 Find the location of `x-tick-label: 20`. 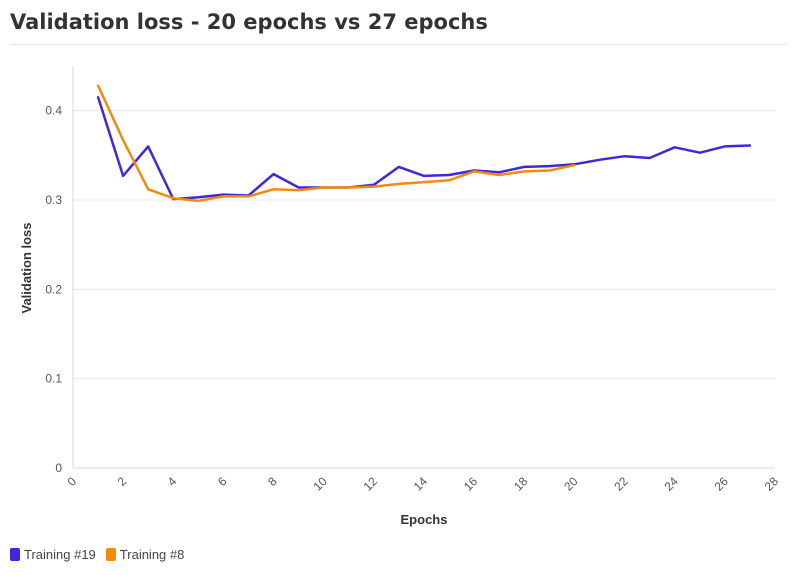

x-tick-label: 20 is located at coordinates (571, 484).